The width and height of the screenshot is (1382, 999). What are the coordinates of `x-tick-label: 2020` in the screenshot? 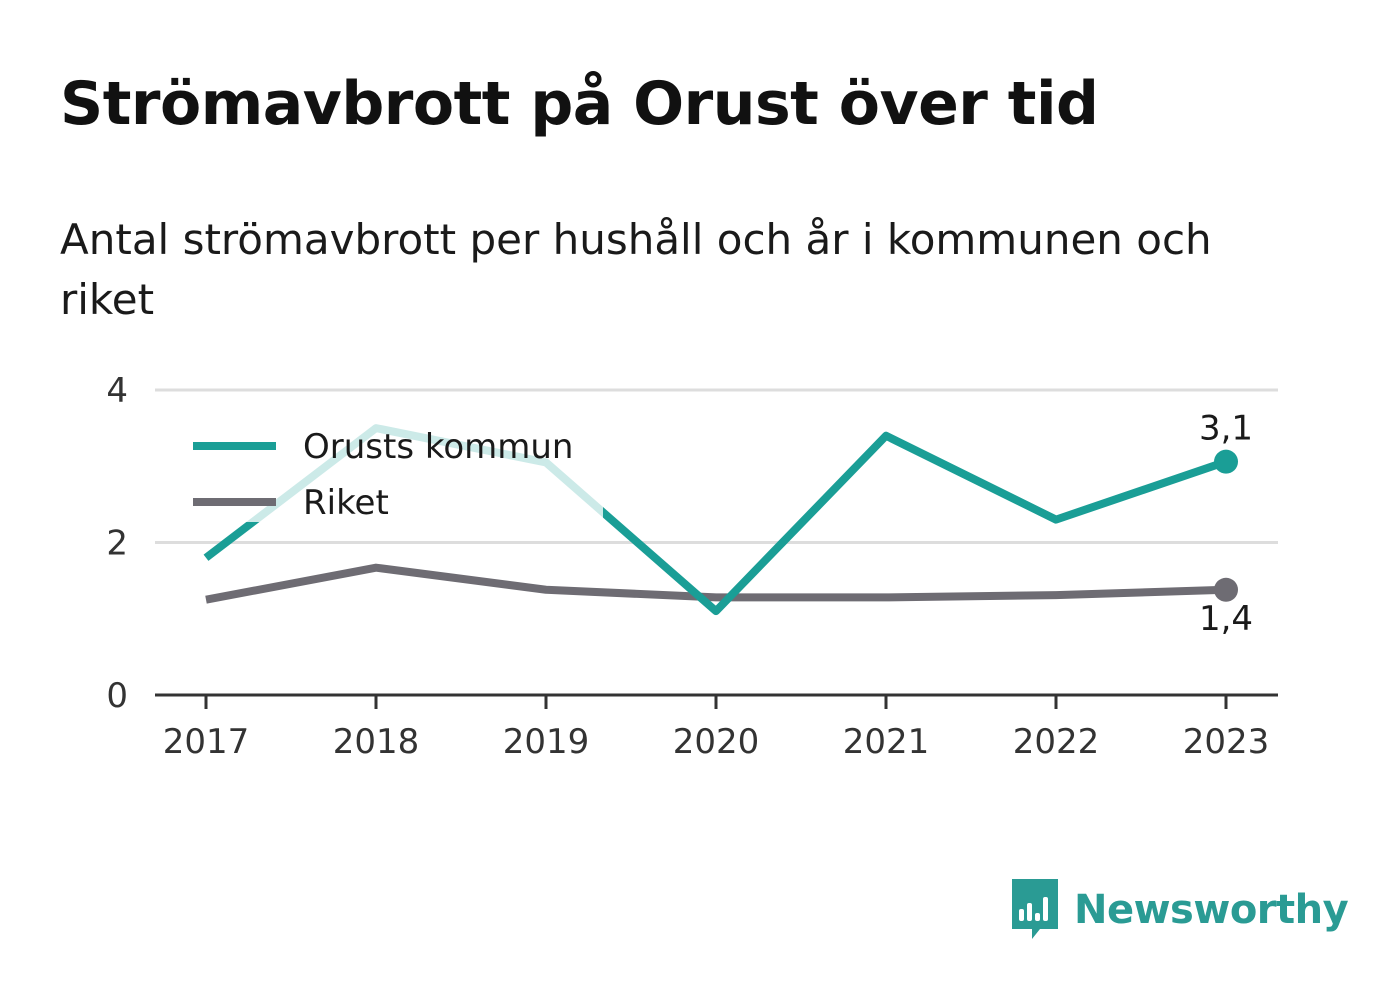 It's located at (716, 742).